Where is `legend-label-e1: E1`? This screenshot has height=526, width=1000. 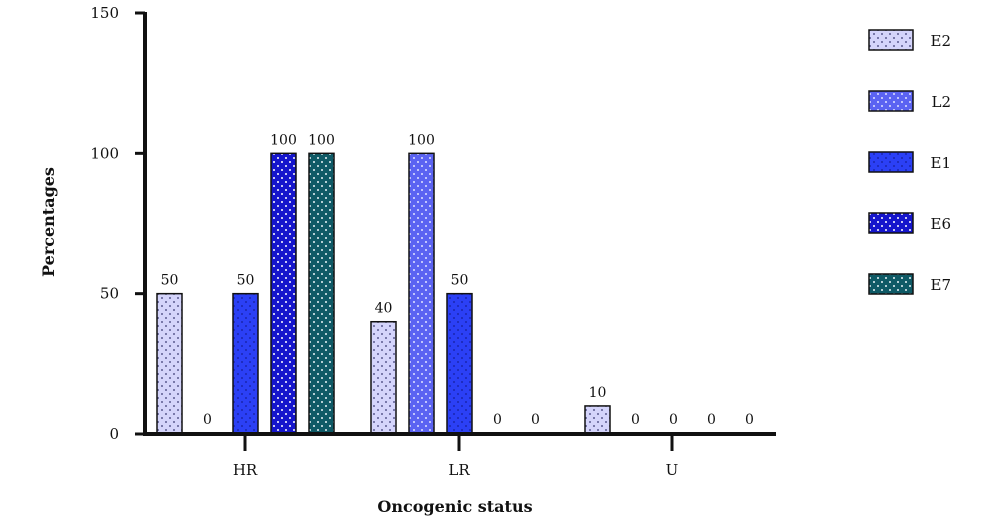 legend-label-e1: E1 is located at coordinates (941, 163).